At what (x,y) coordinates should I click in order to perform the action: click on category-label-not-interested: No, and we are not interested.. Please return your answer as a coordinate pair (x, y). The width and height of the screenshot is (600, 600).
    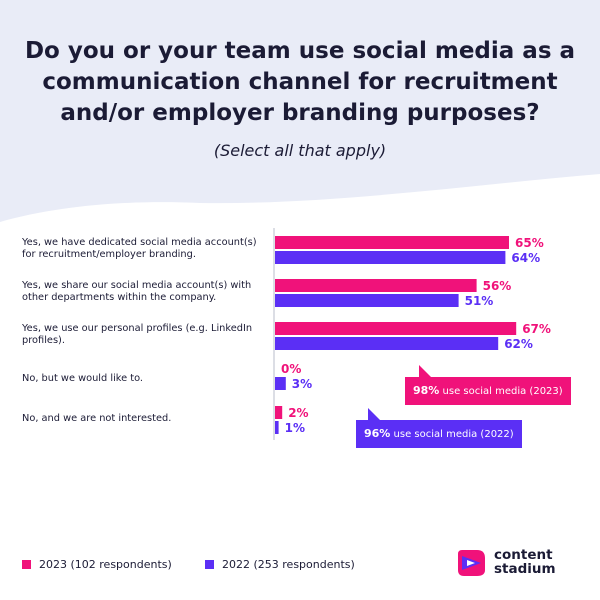
    Looking at the image, I should click on (97, 418).